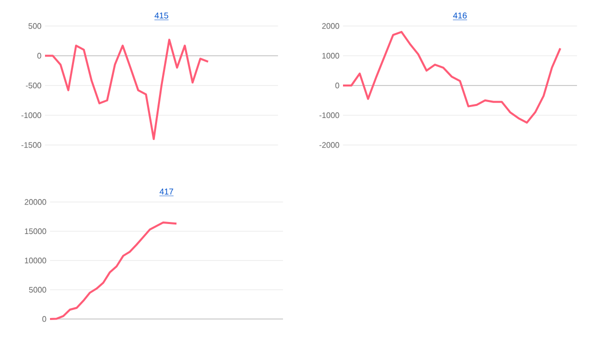  Describe the element at coordinates (167, 191) in the screenshot. I see `chart-title: 417` at that location.